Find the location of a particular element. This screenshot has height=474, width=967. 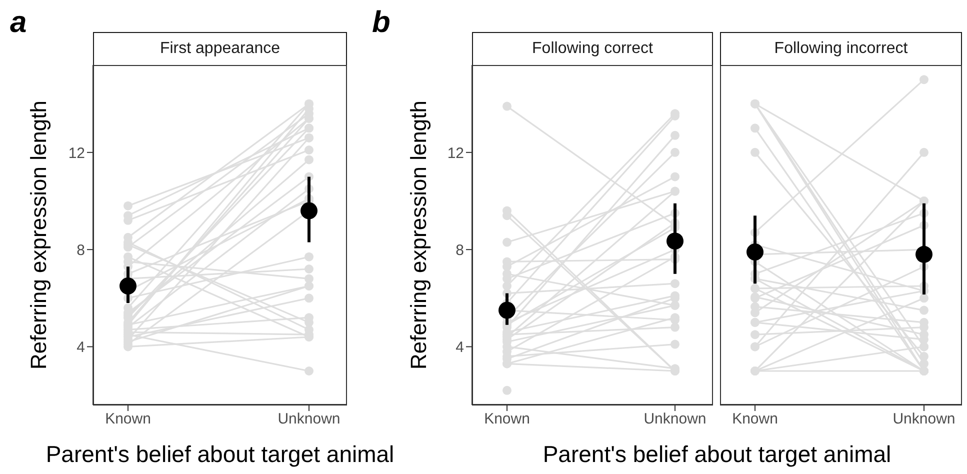

chart-title: First appearance is located at coordinates (220, 48).